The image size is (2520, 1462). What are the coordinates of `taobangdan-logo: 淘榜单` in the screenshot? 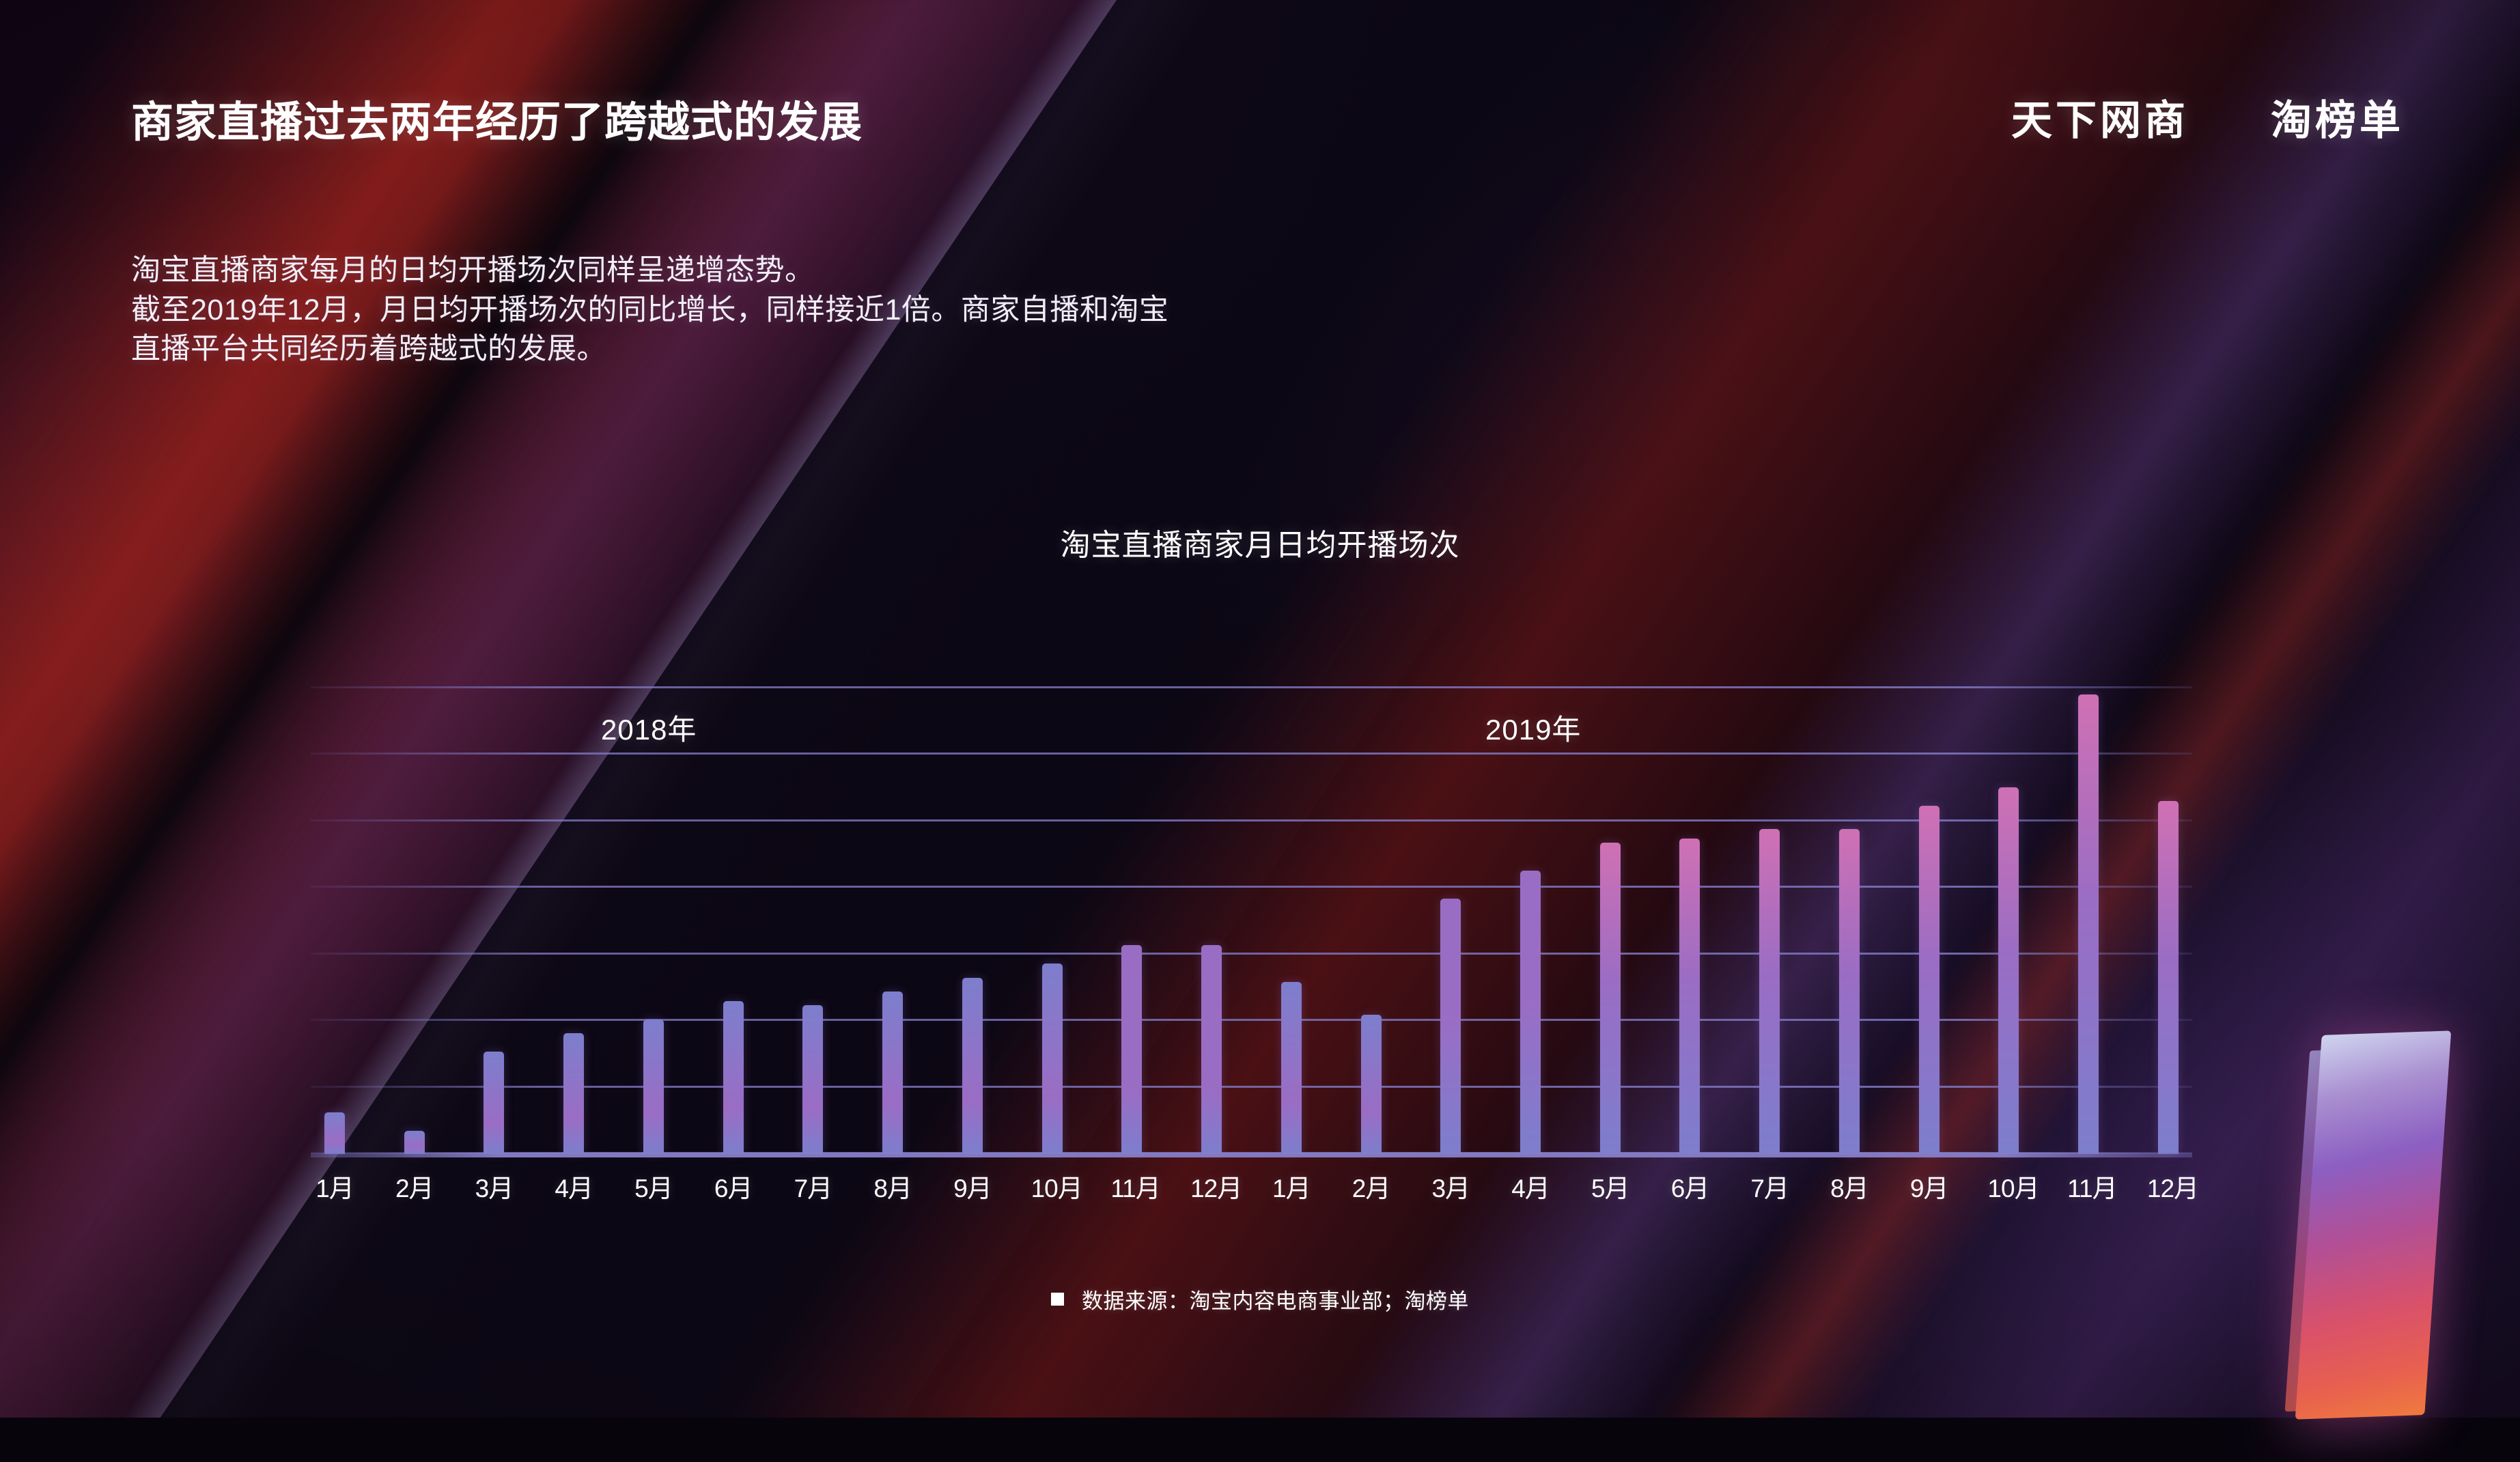 It's located at (2337, 120).